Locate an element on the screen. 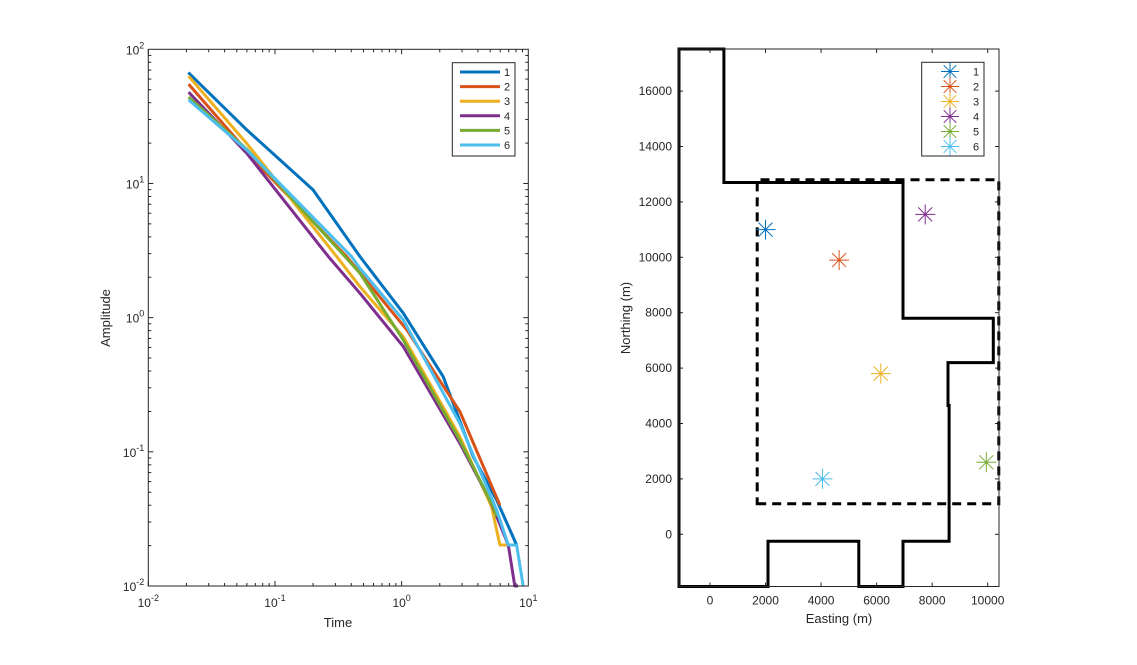 This screenshot has width=1137, height=665. y-tick-label: 0 is located at coordinates (668, 534).